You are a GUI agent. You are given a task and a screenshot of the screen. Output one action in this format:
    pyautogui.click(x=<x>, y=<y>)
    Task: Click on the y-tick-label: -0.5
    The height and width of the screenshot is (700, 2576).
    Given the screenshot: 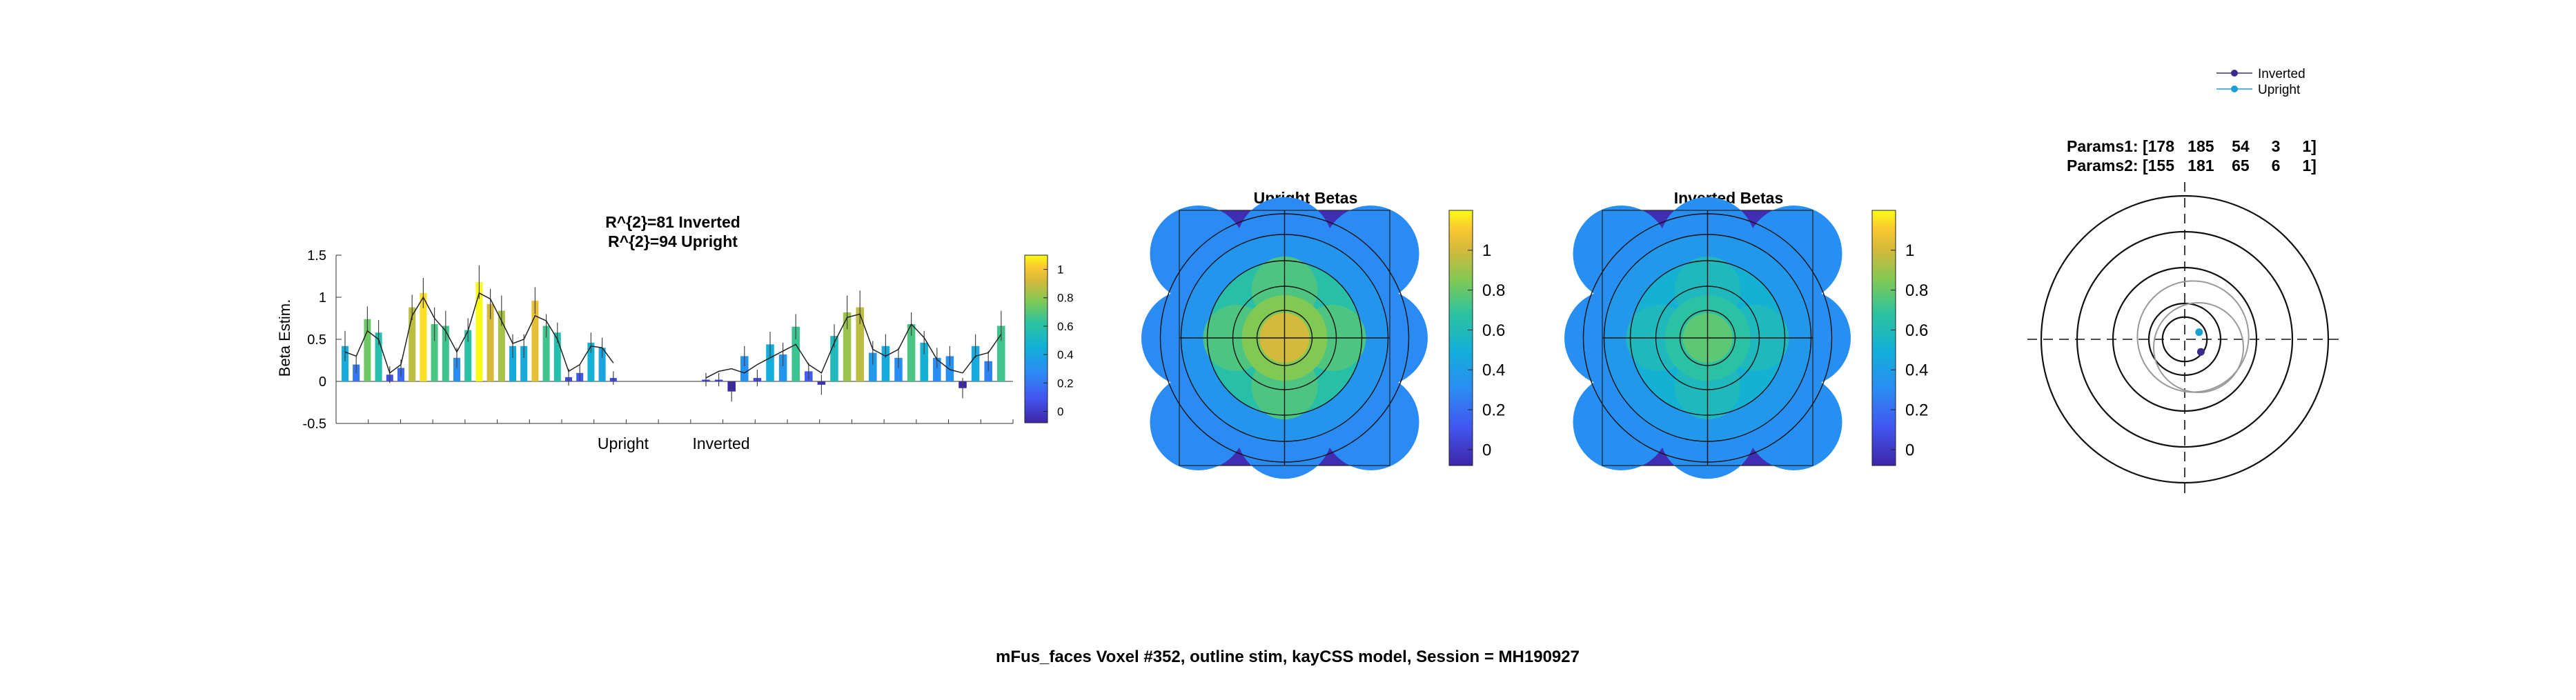 What is the action you would take?
    pyautogui.click(x=314, y=424)
    